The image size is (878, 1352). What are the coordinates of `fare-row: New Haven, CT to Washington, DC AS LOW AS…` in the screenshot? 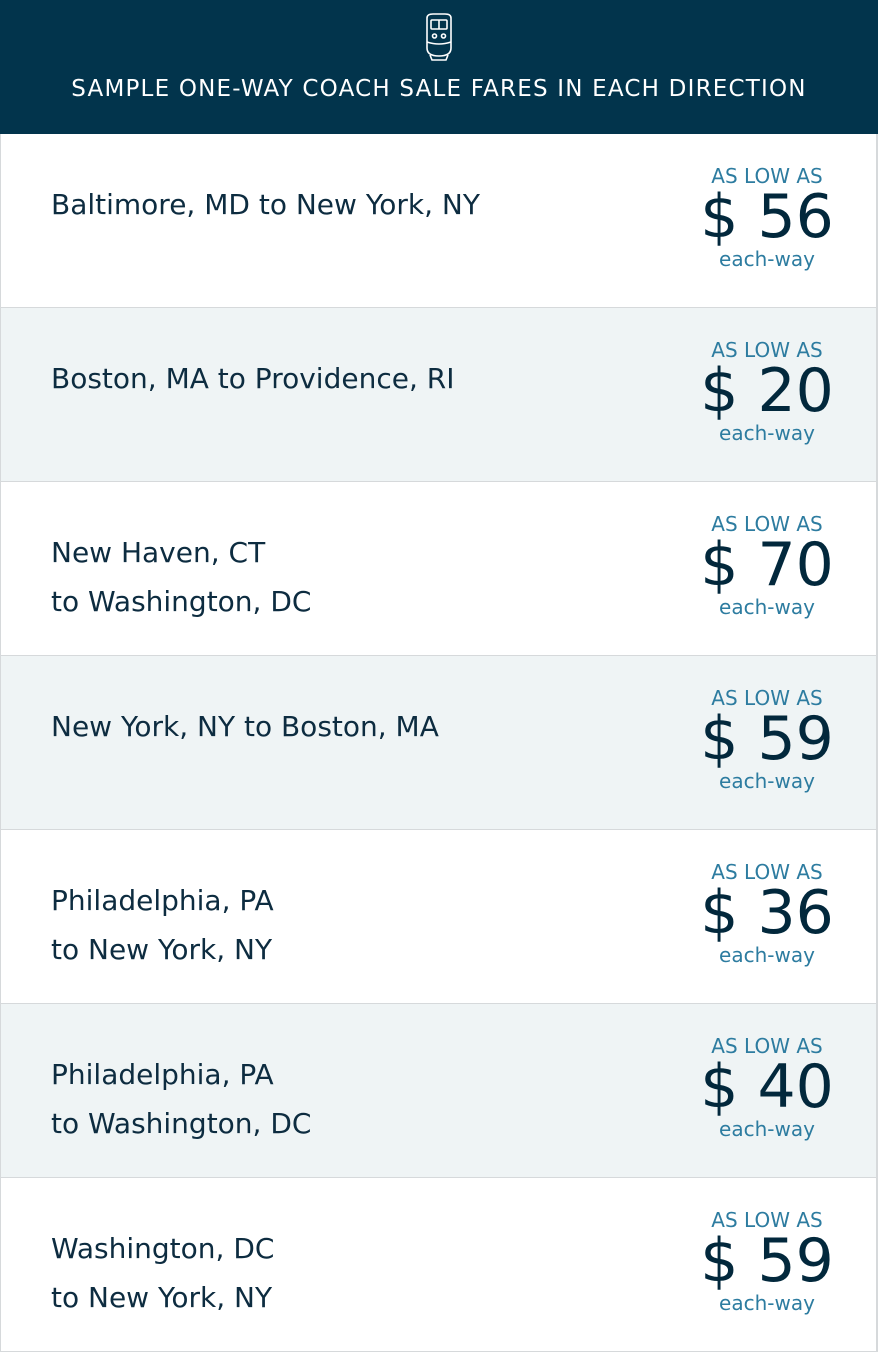 It's located at (438, 569).